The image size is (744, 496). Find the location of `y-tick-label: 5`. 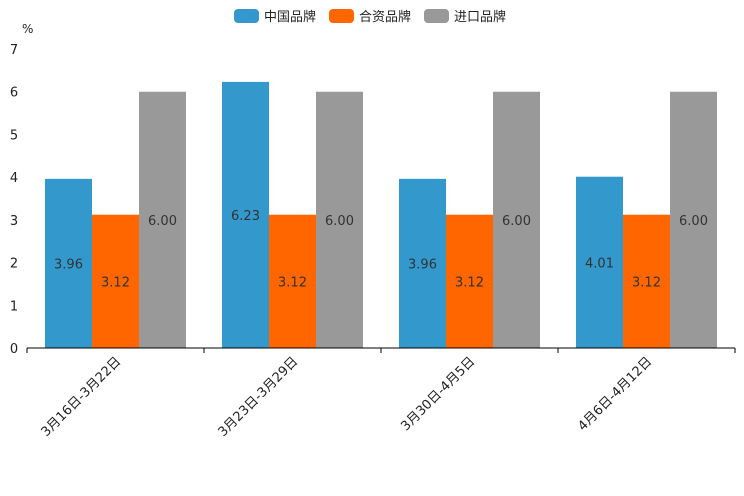

y-tick-label: 5 is located at coordinates (14, 135).